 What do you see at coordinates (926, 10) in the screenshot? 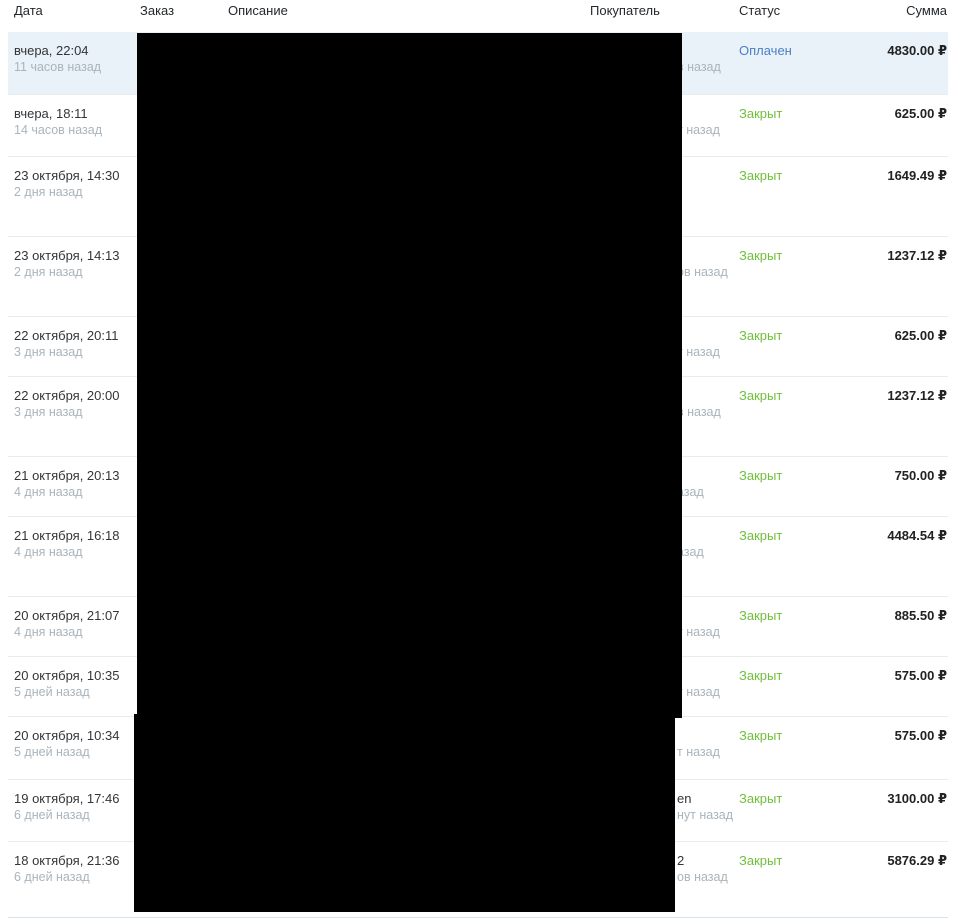
I see `column-header-amount: Сумма` at bounding box center [926, 10].